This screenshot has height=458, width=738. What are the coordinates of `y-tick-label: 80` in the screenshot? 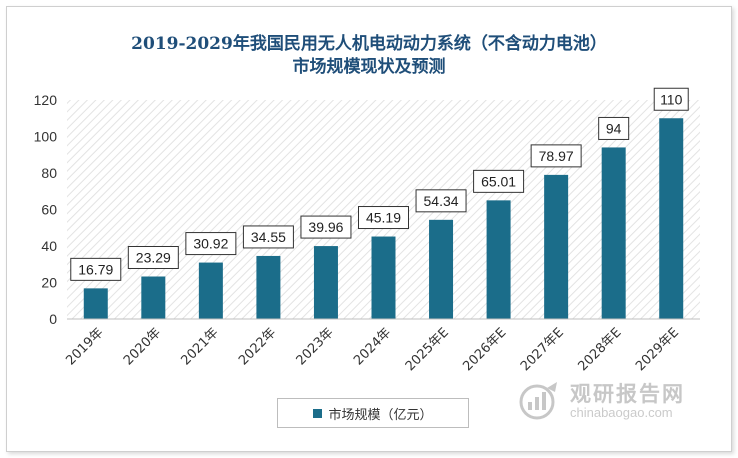 It's located at (49, 173).